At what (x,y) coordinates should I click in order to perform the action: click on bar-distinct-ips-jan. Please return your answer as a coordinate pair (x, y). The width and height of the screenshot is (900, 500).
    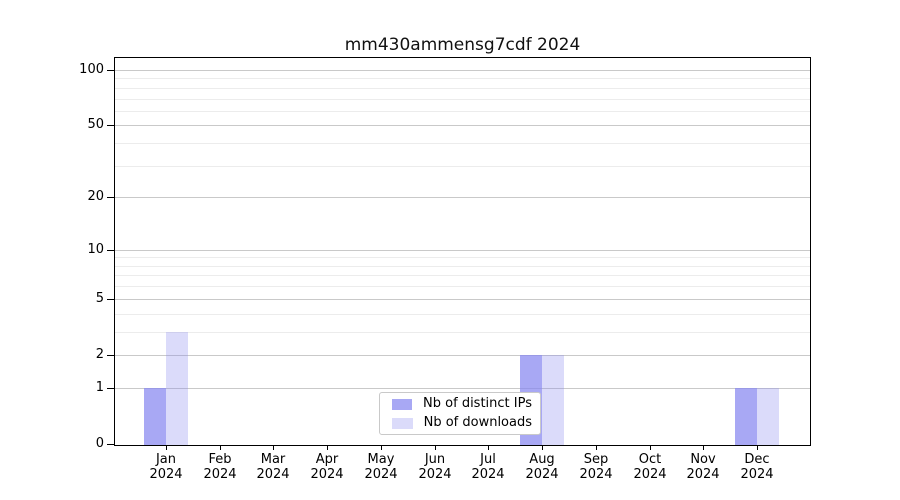
    Looking at the image, I should click on (155, 416).